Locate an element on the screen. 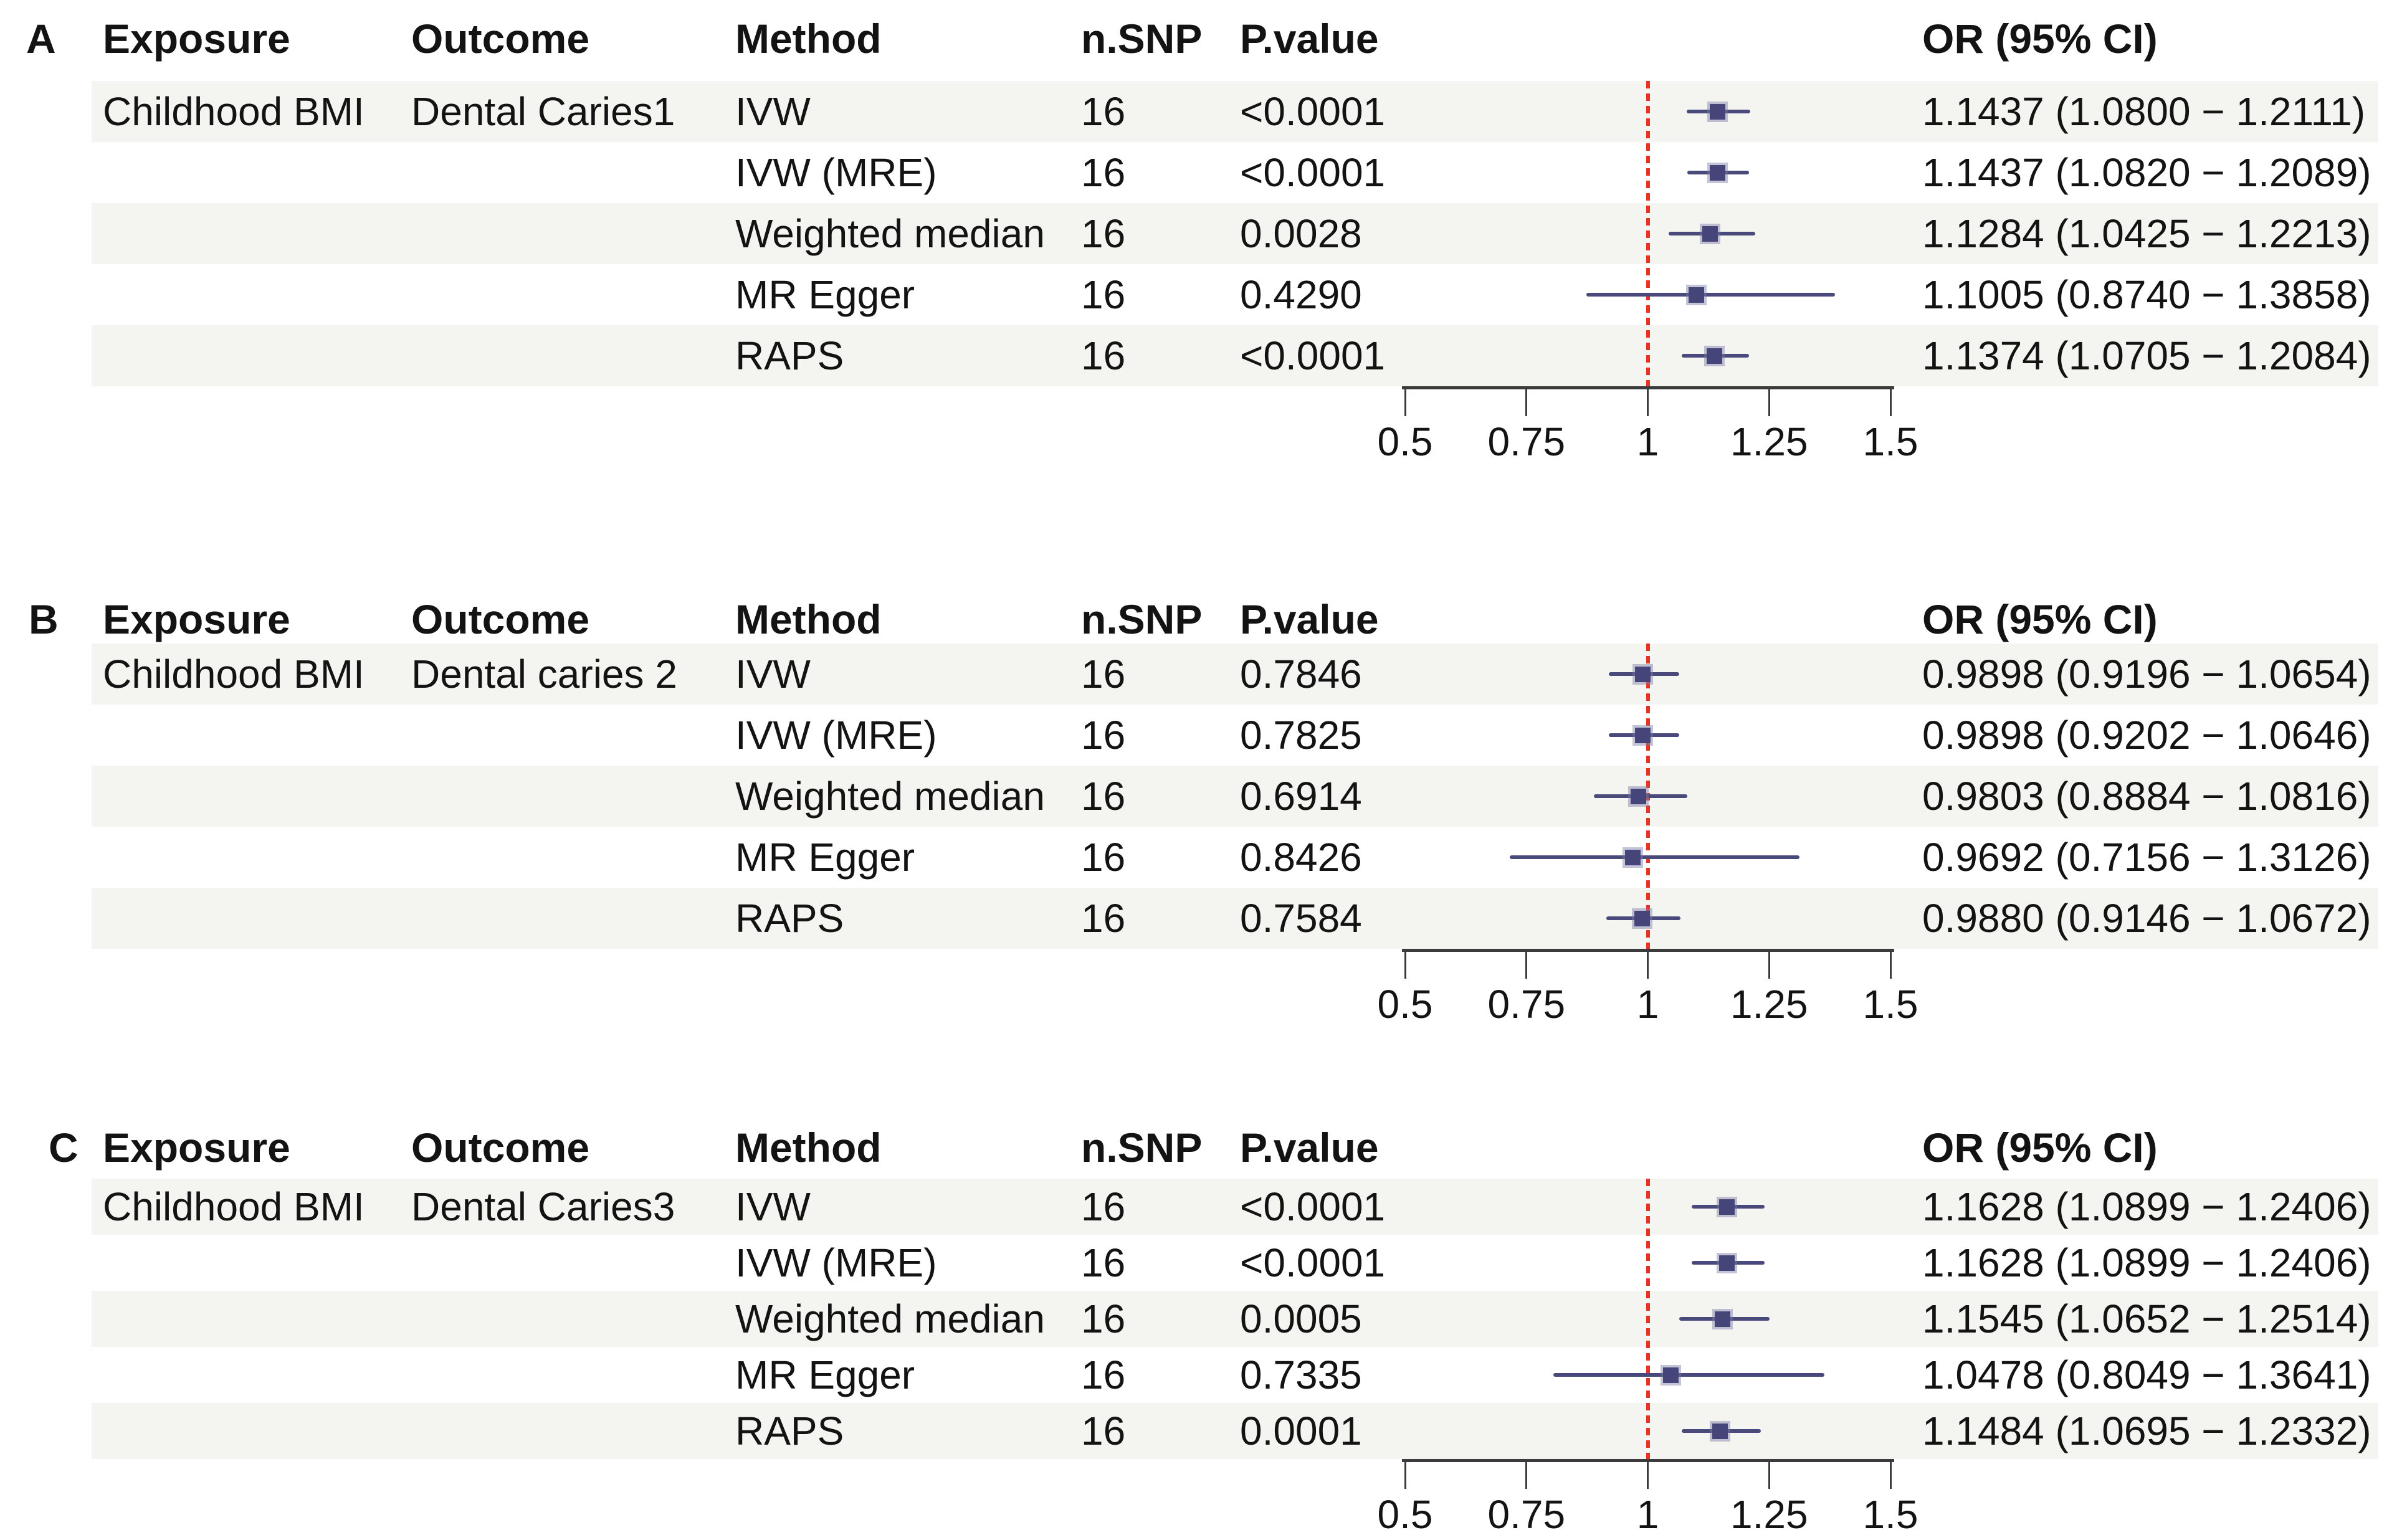 This screenshot has height=1540, width=2402. or-ci-cell: 1.1437 (1.0820 − 1.2089) is located at coordinates (2146, 172).